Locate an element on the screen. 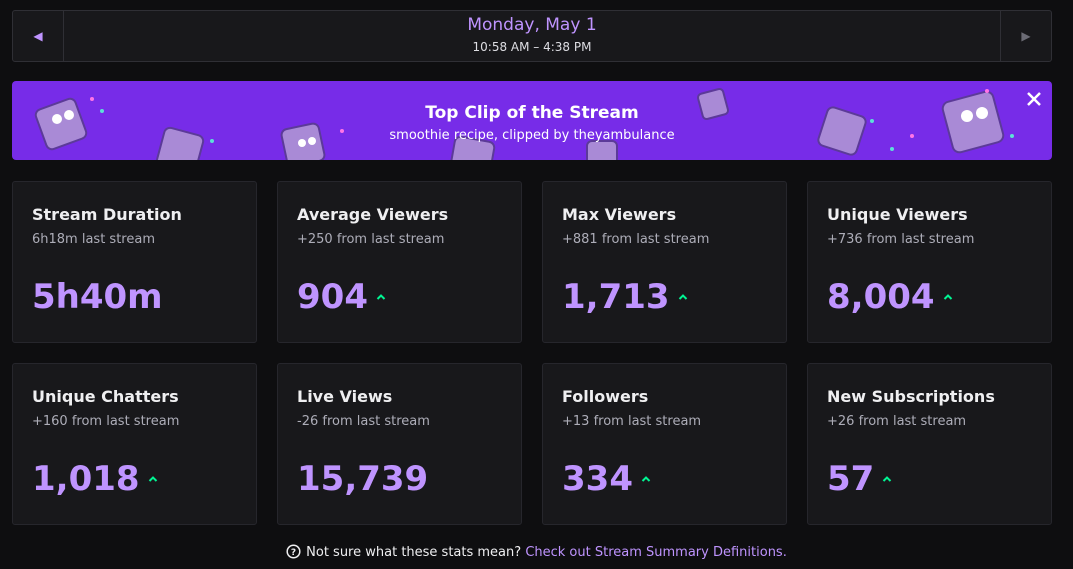 Image resolution: width=1073 pixels, height=569 pixels. stat-title: Live Views is located at coordinates (345, 396).